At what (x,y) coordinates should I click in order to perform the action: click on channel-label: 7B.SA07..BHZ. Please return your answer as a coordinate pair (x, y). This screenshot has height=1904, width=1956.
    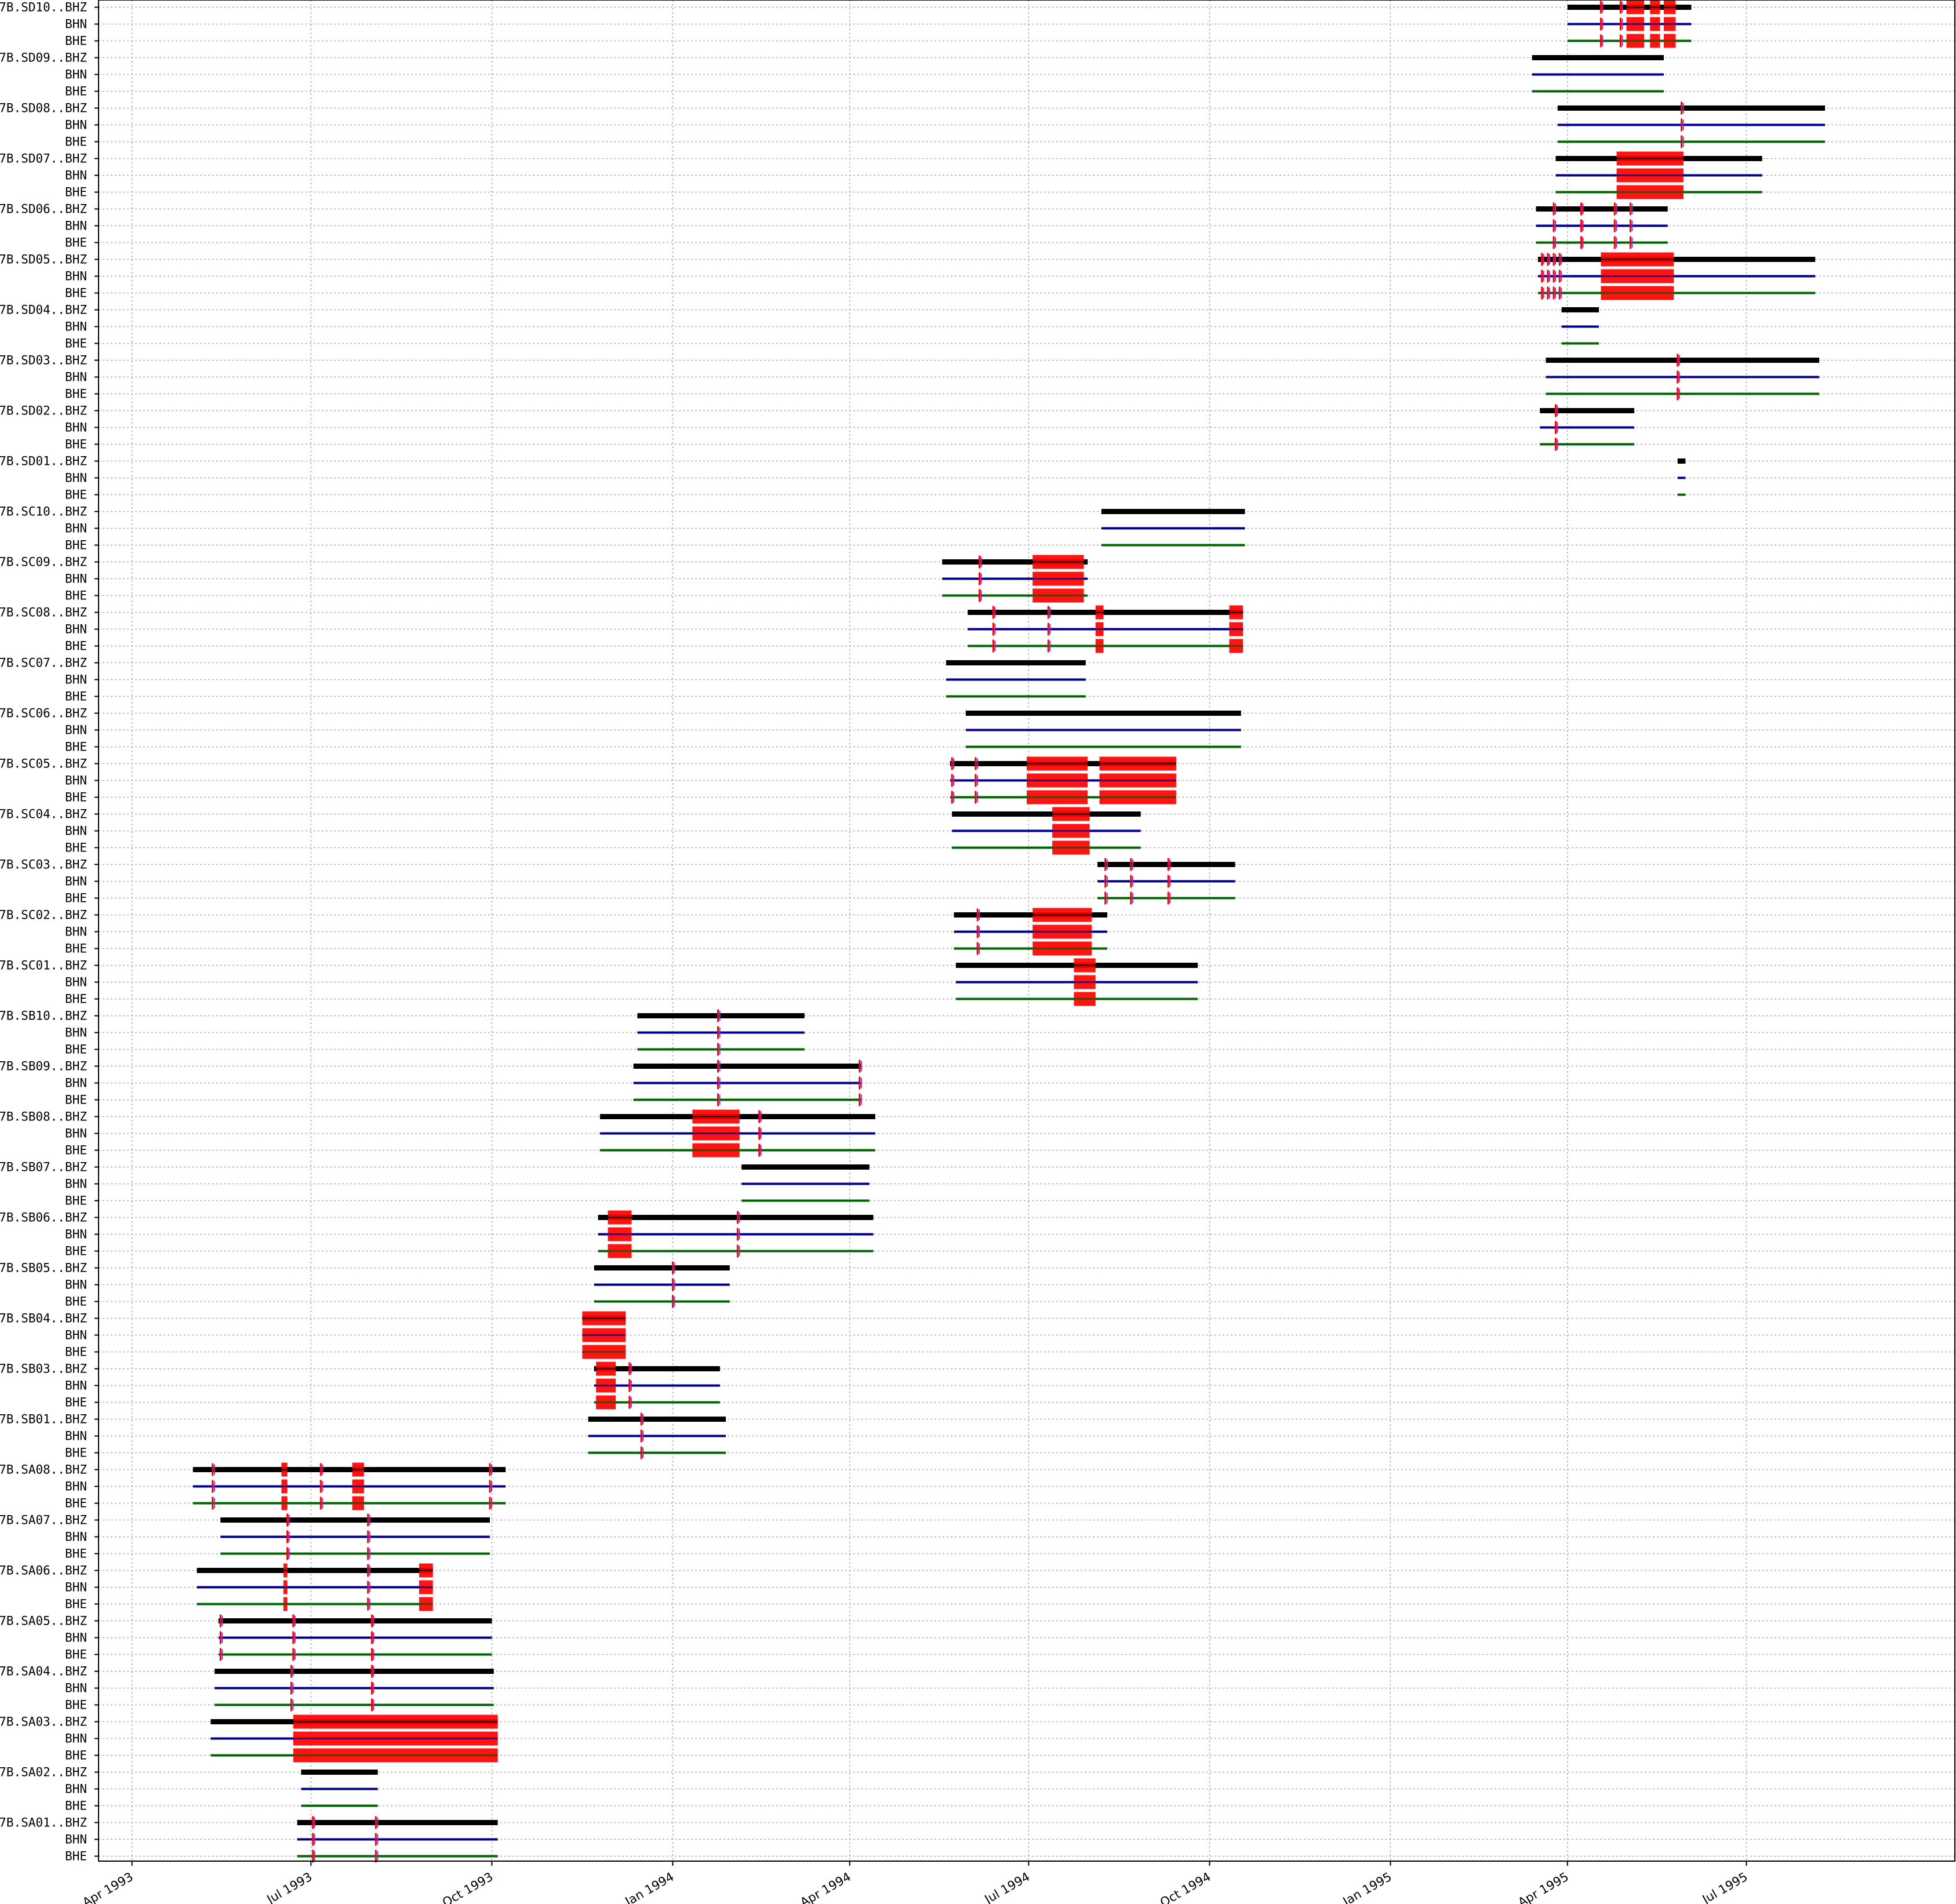
    Looking at the image, I should click on (43, 1520).